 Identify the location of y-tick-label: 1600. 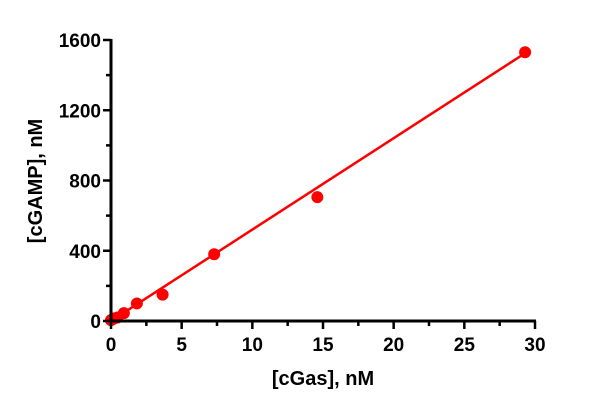
(80, 41).